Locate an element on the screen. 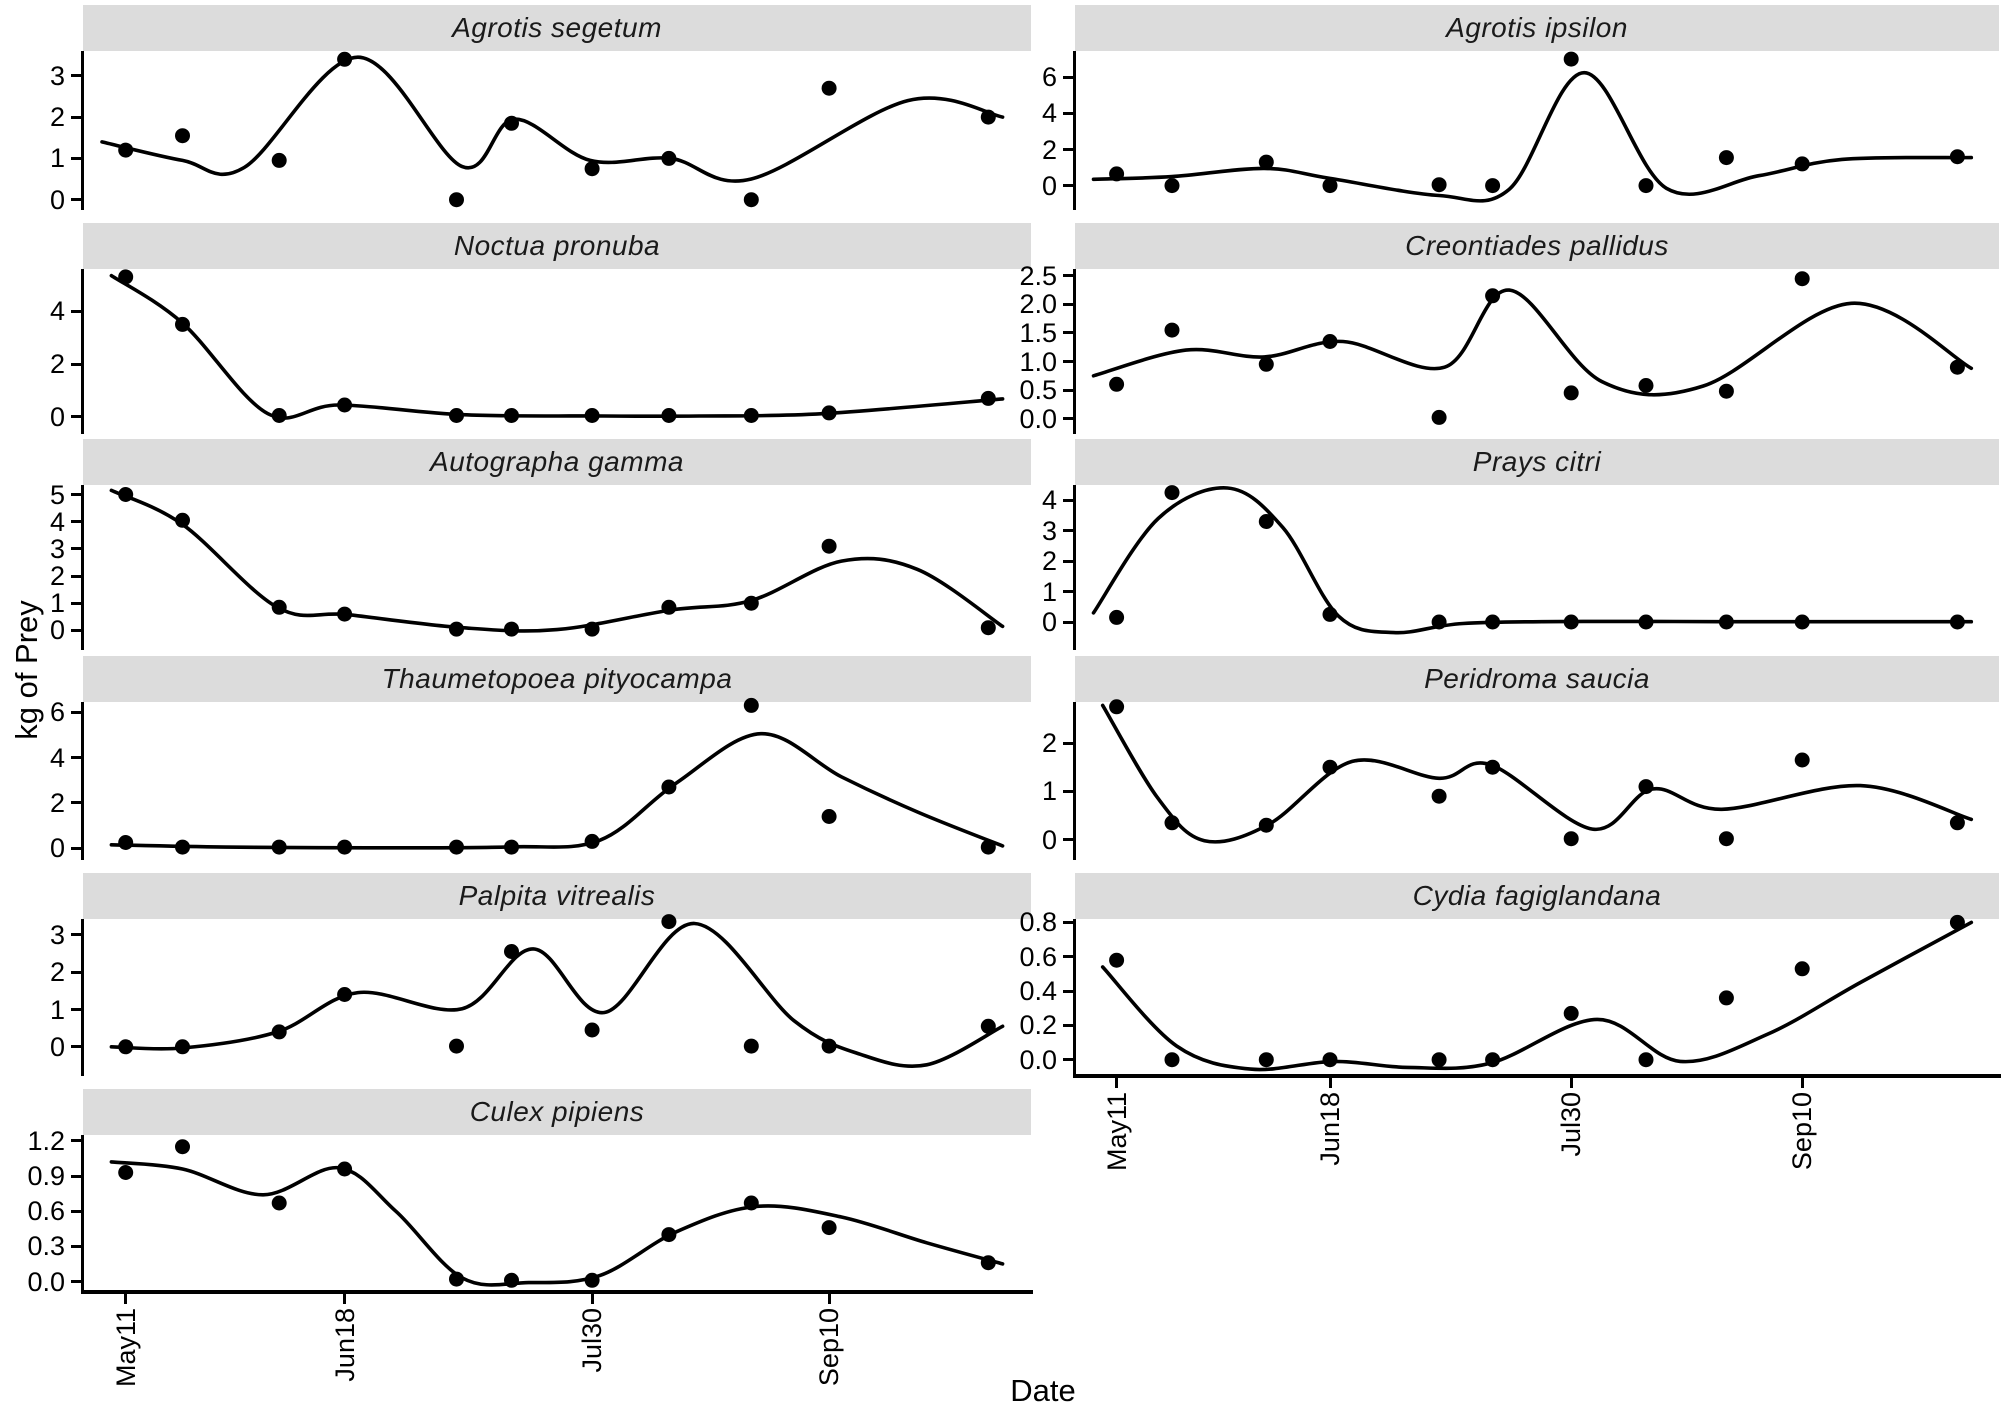 This screenshot has height=1410, width=2007. plot-area-thaumetopoea-pityocampa: 0 2 4 6 is located at coordinates (540, 780).